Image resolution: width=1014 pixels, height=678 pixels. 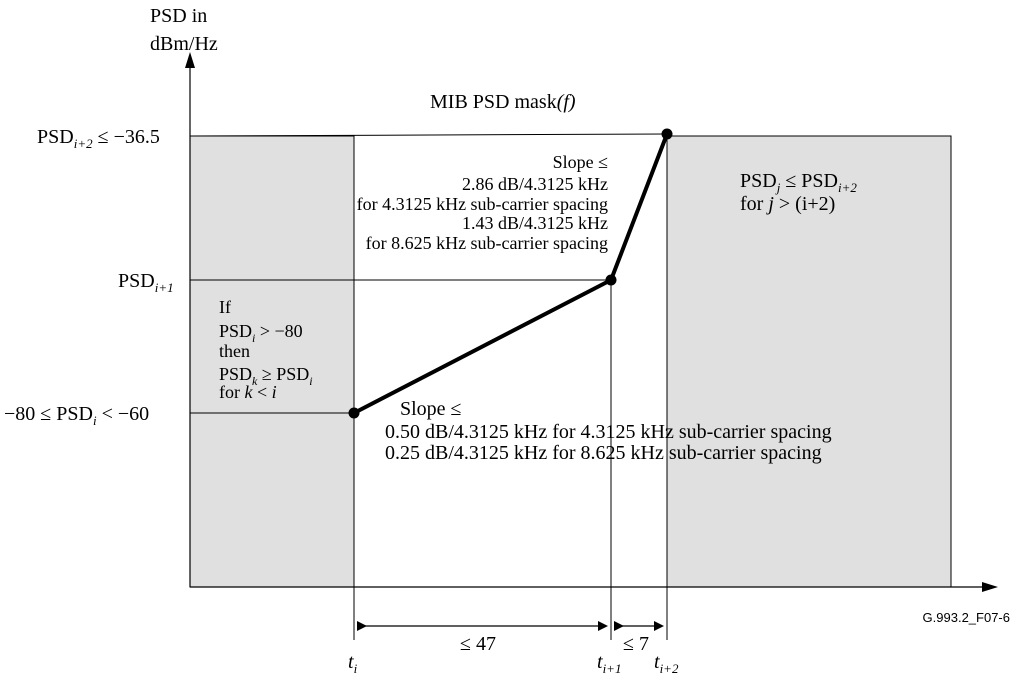 I want to click on y-axis-arrow, so click(x=190, y=60).